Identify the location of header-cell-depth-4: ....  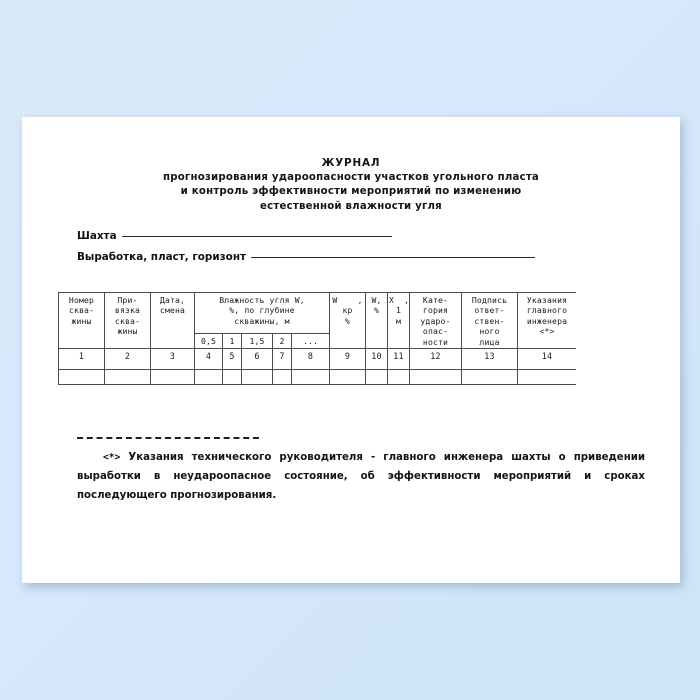
(310, 341).